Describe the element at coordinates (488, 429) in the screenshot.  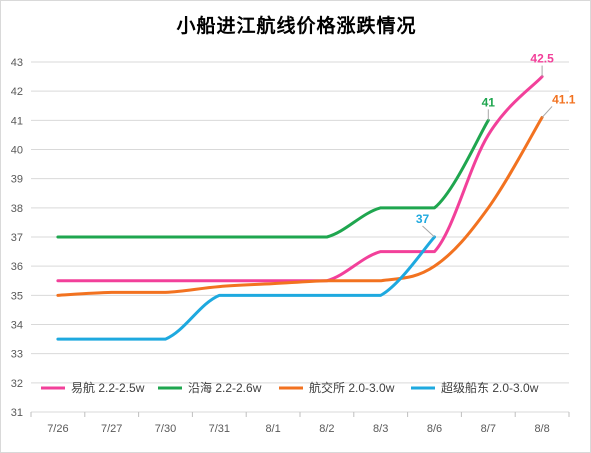
I see `x-tick-label: 8/7` at that location.